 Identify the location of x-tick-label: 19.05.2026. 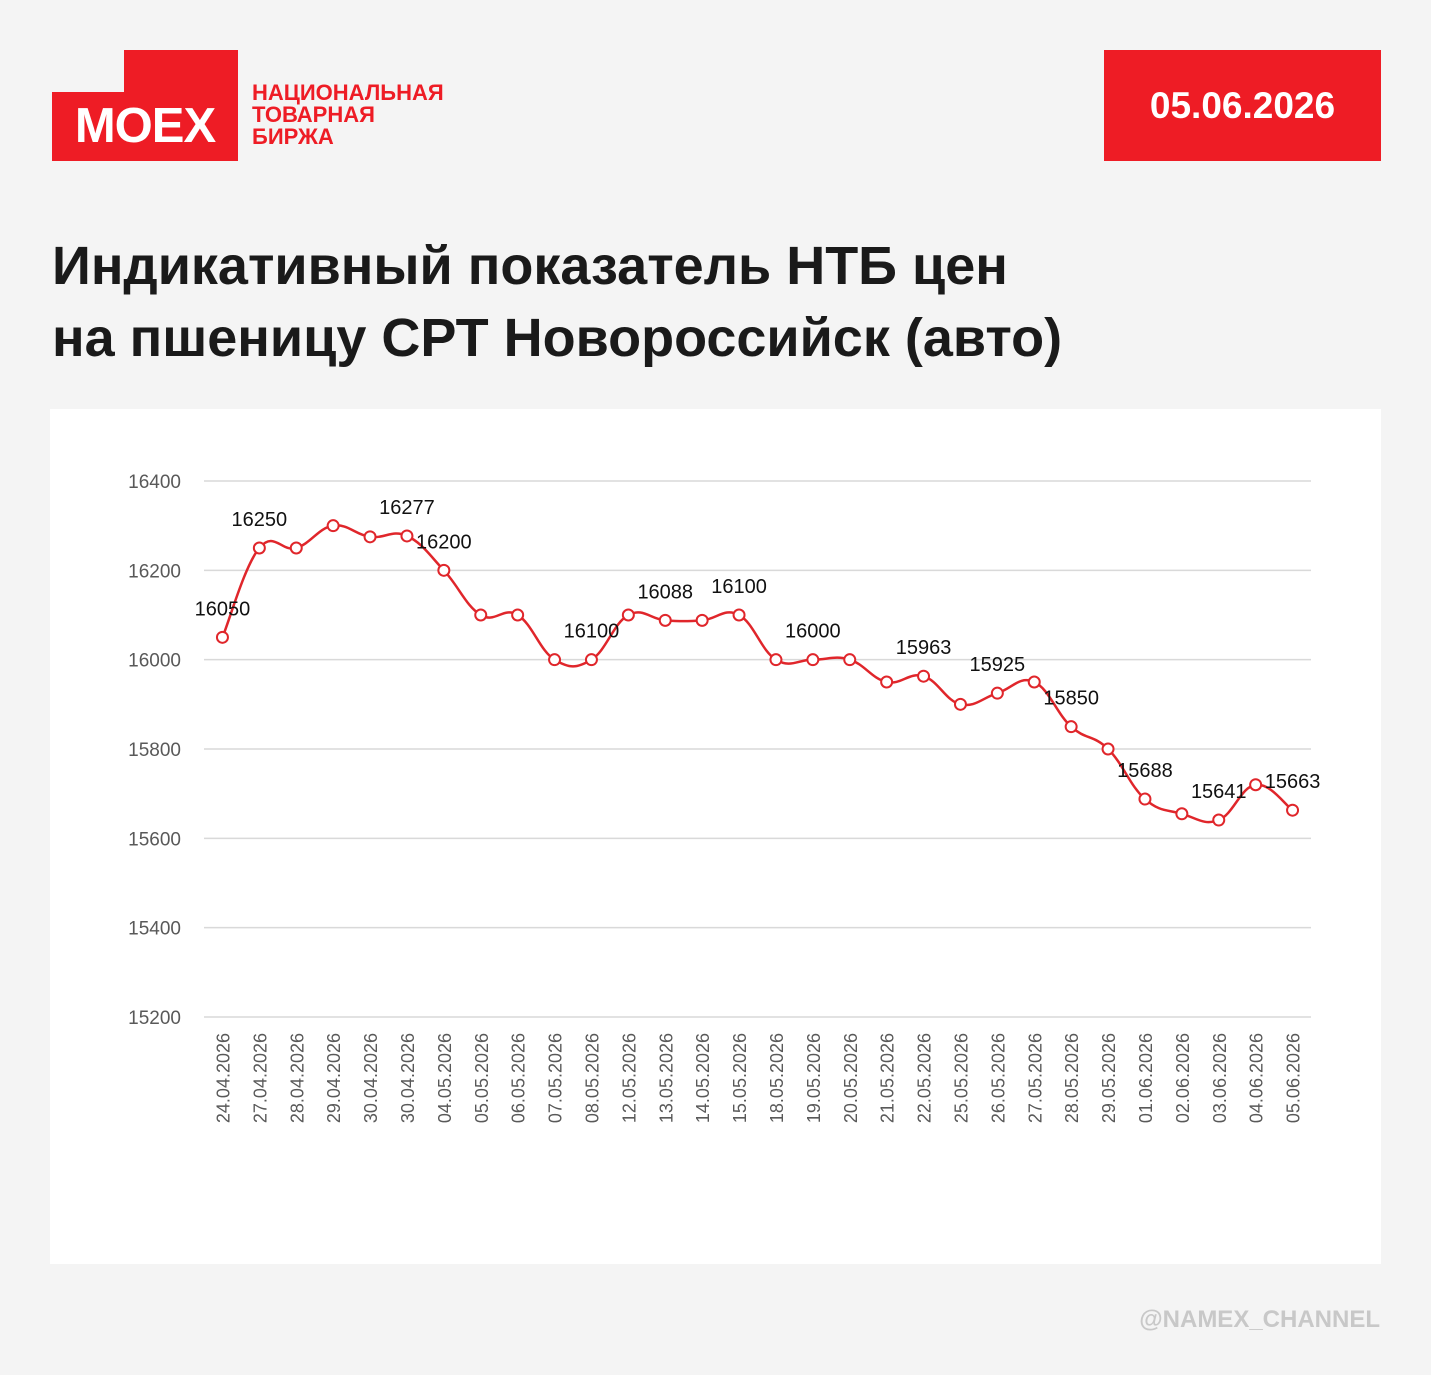
(814, 1078).